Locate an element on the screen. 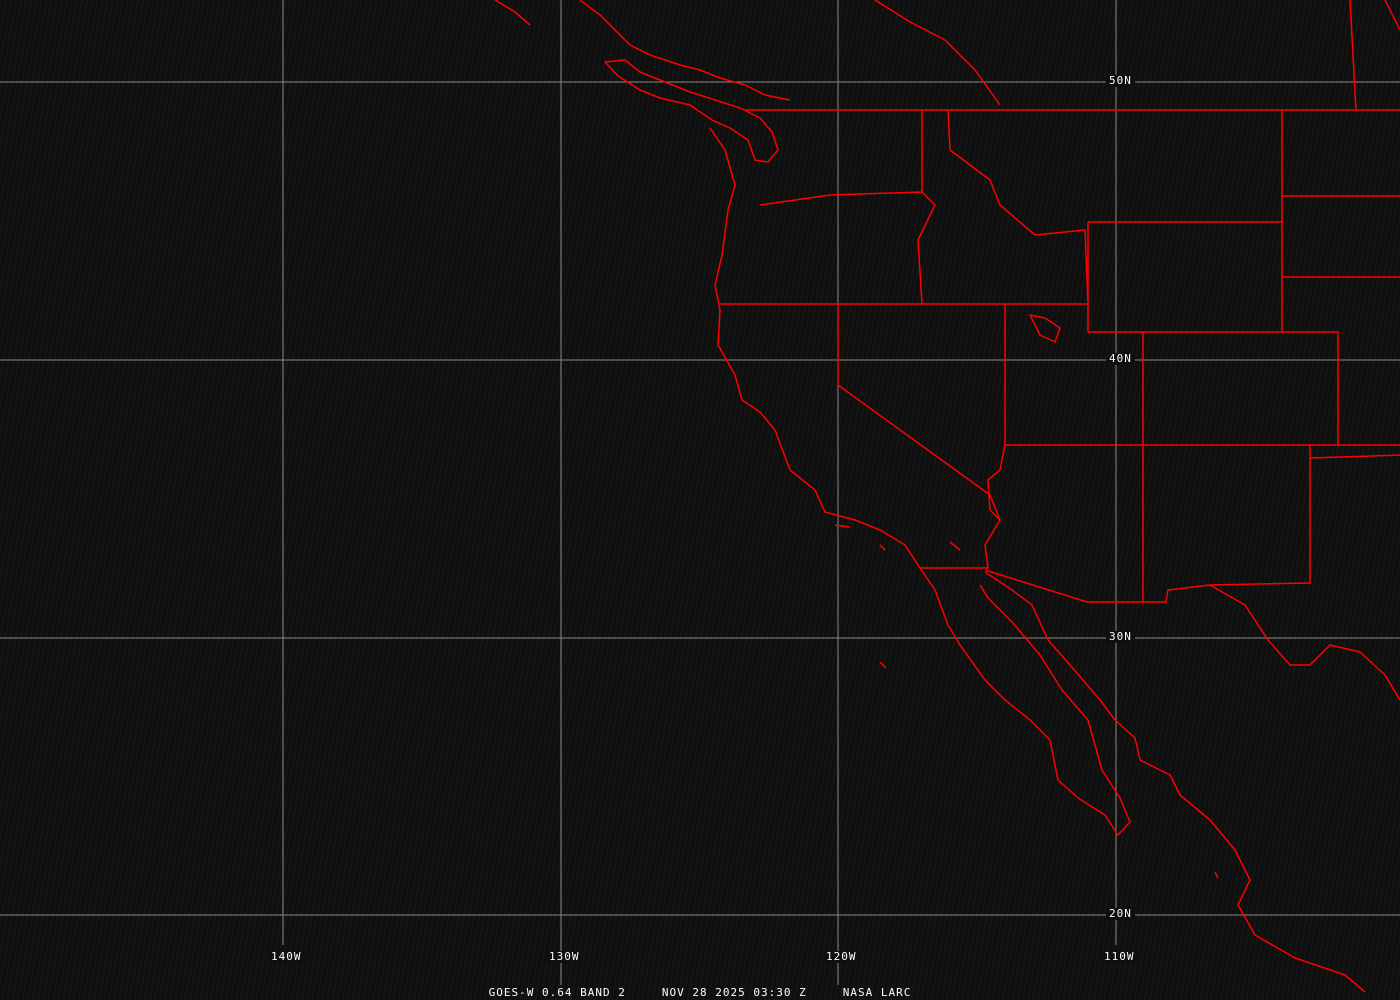 Image resolution: width=1400 pixels, height=1000 pixels. border-canada-north is located at coordinates (1137, 55).